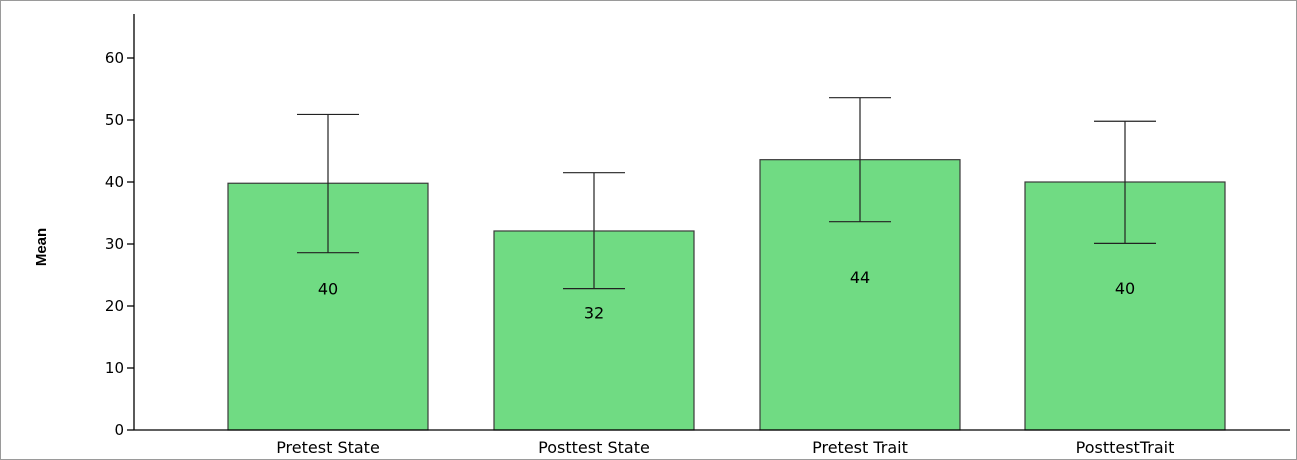 The height and width of the screenshot is (460, 1297). Describe the element at coordinates (1125, 447) in the screenshot. I see `x-tick-label-3: PosttestTrait` at that location.